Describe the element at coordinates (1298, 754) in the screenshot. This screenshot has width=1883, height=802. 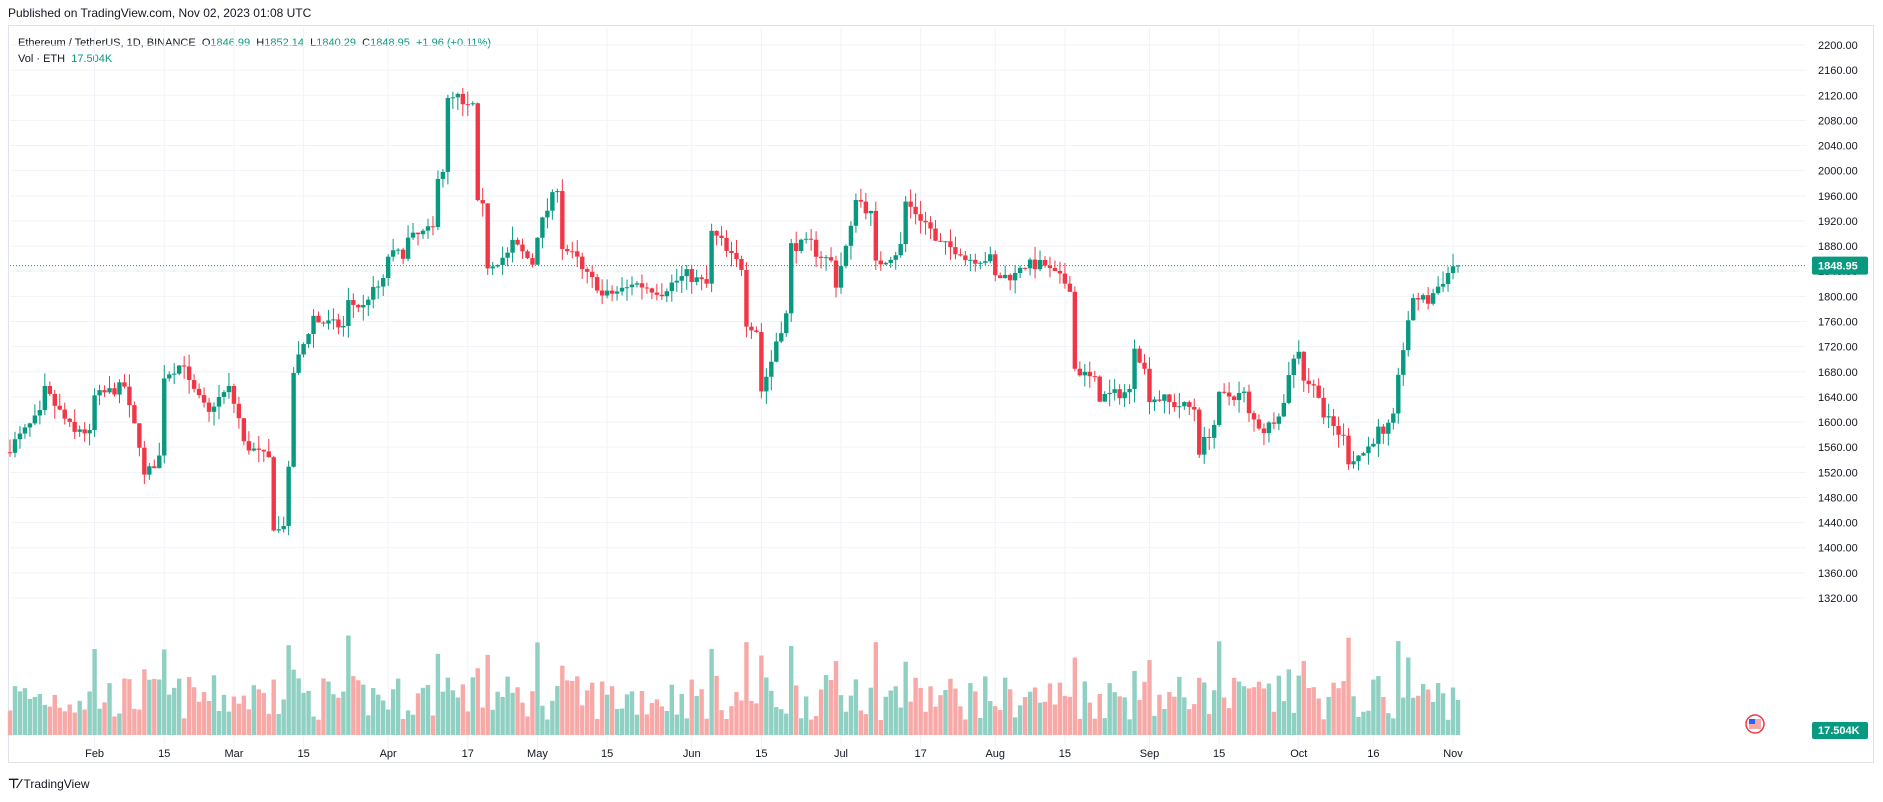
I see `x-tick-label: Oct` at that location.